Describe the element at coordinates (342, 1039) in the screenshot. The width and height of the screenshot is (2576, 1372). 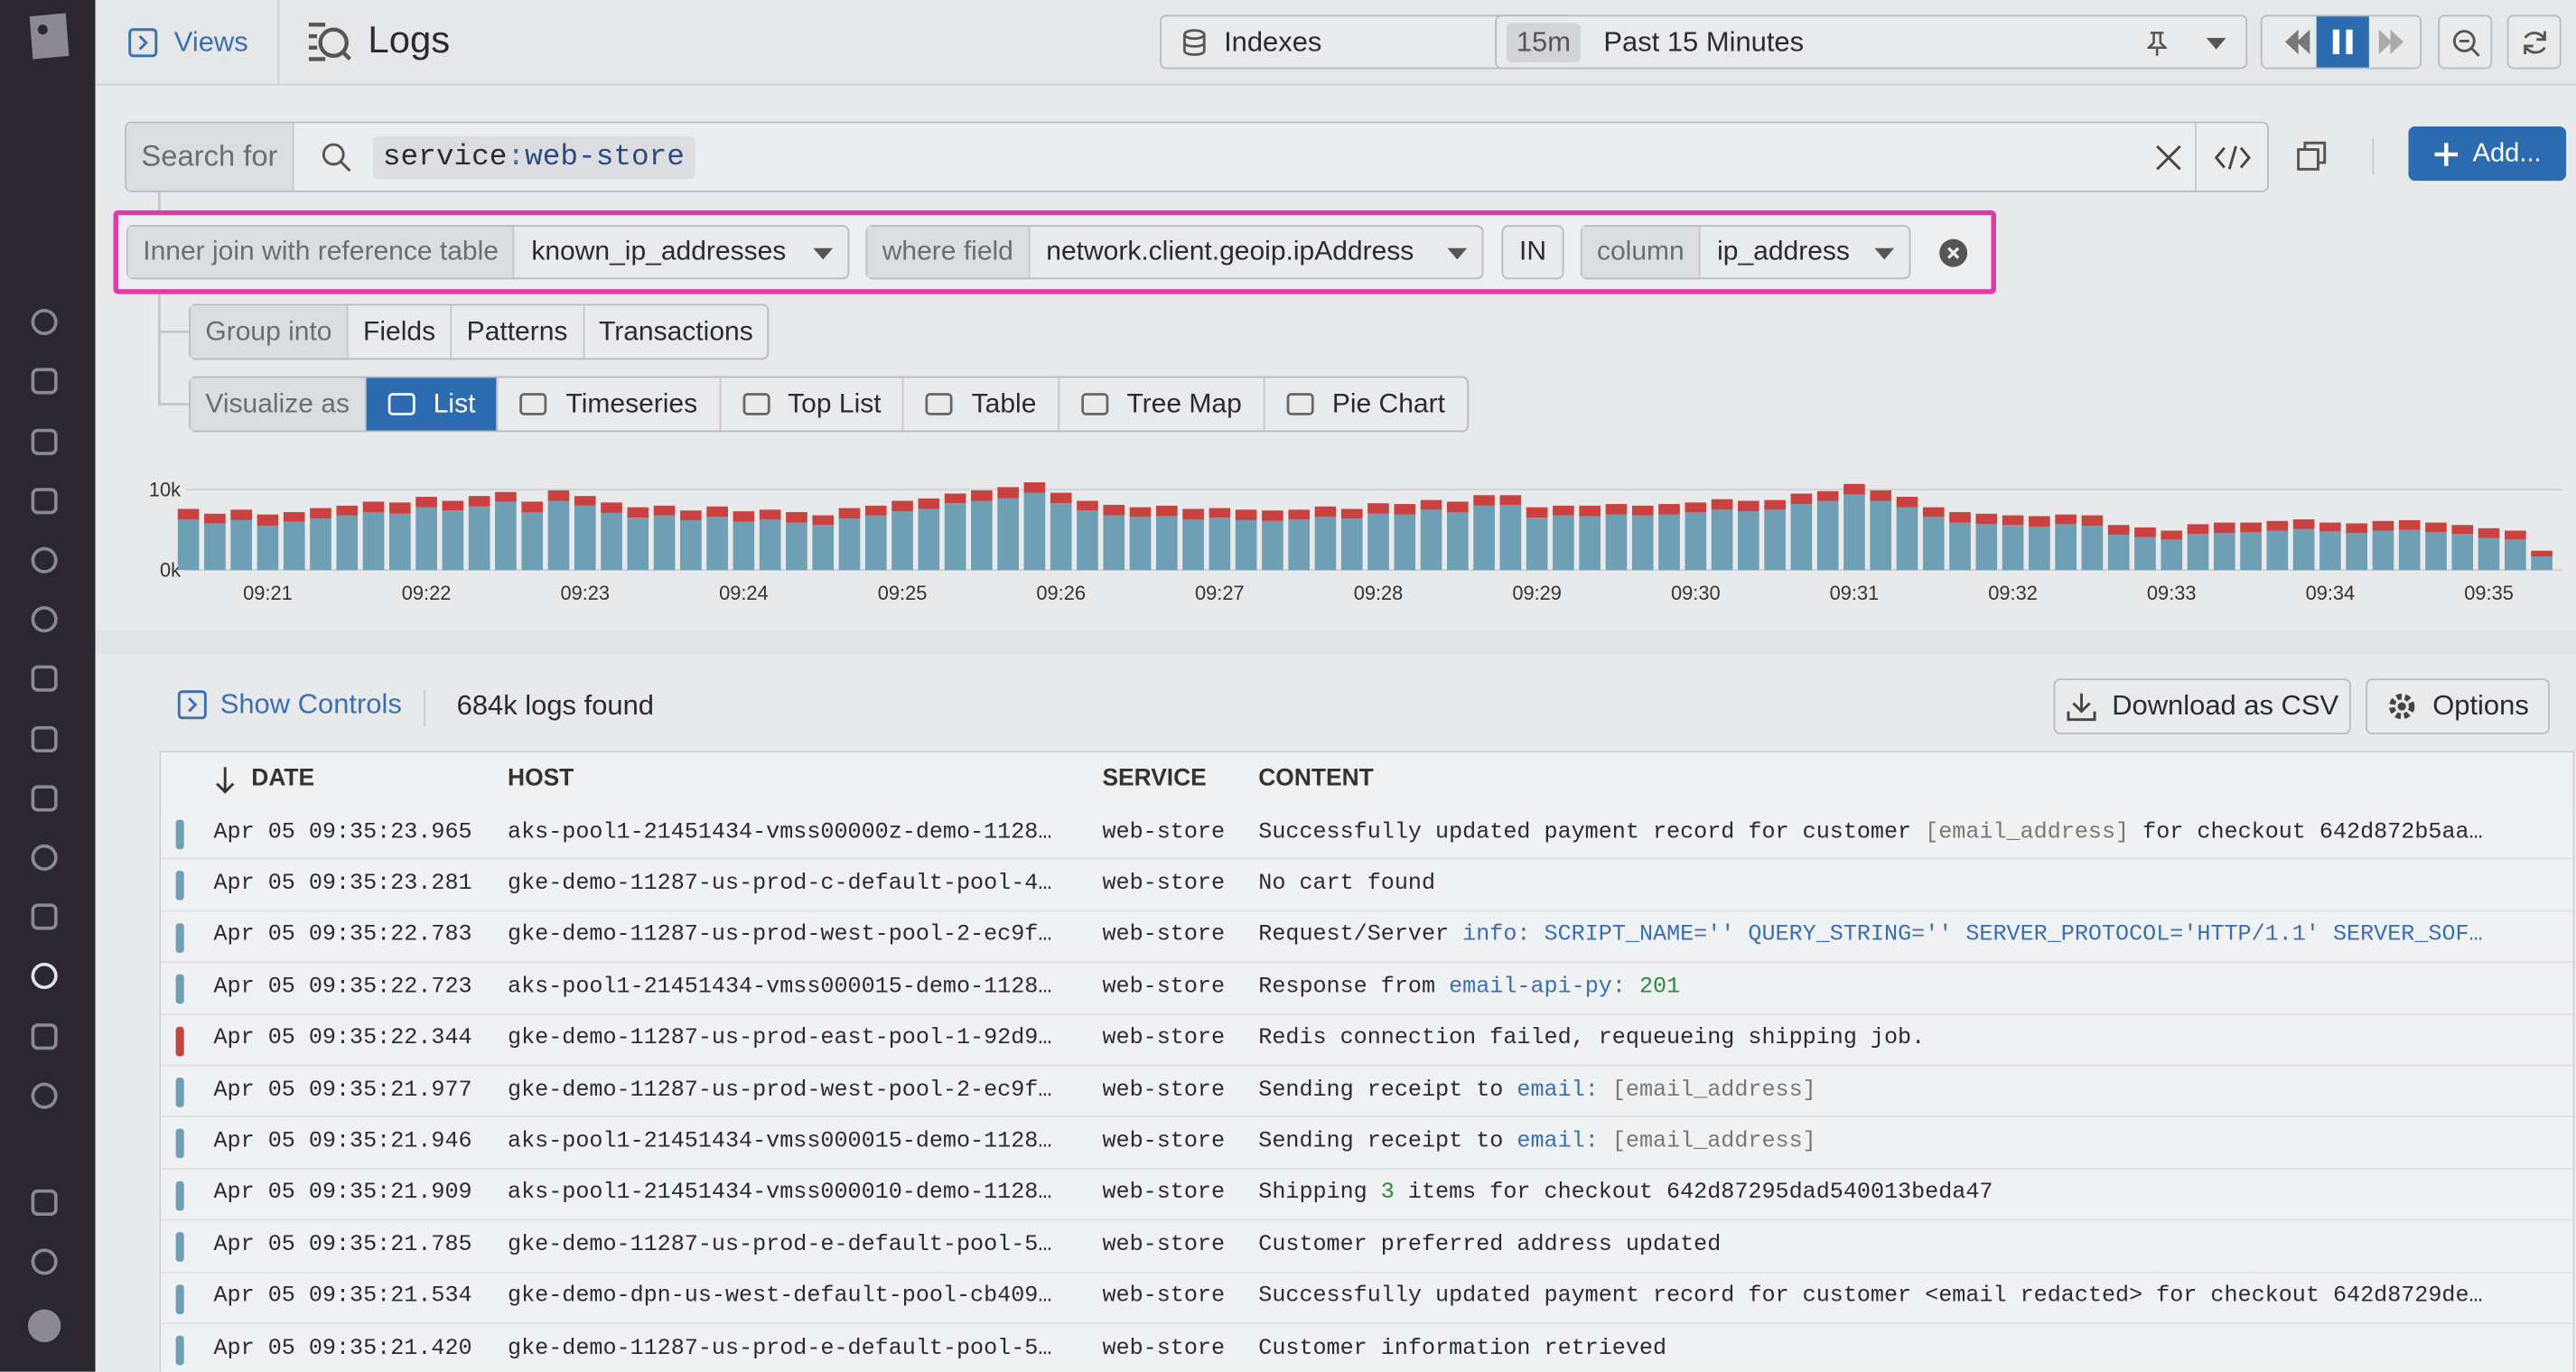
I see `log-date: Apr 05 09:35:22.344` at that location.